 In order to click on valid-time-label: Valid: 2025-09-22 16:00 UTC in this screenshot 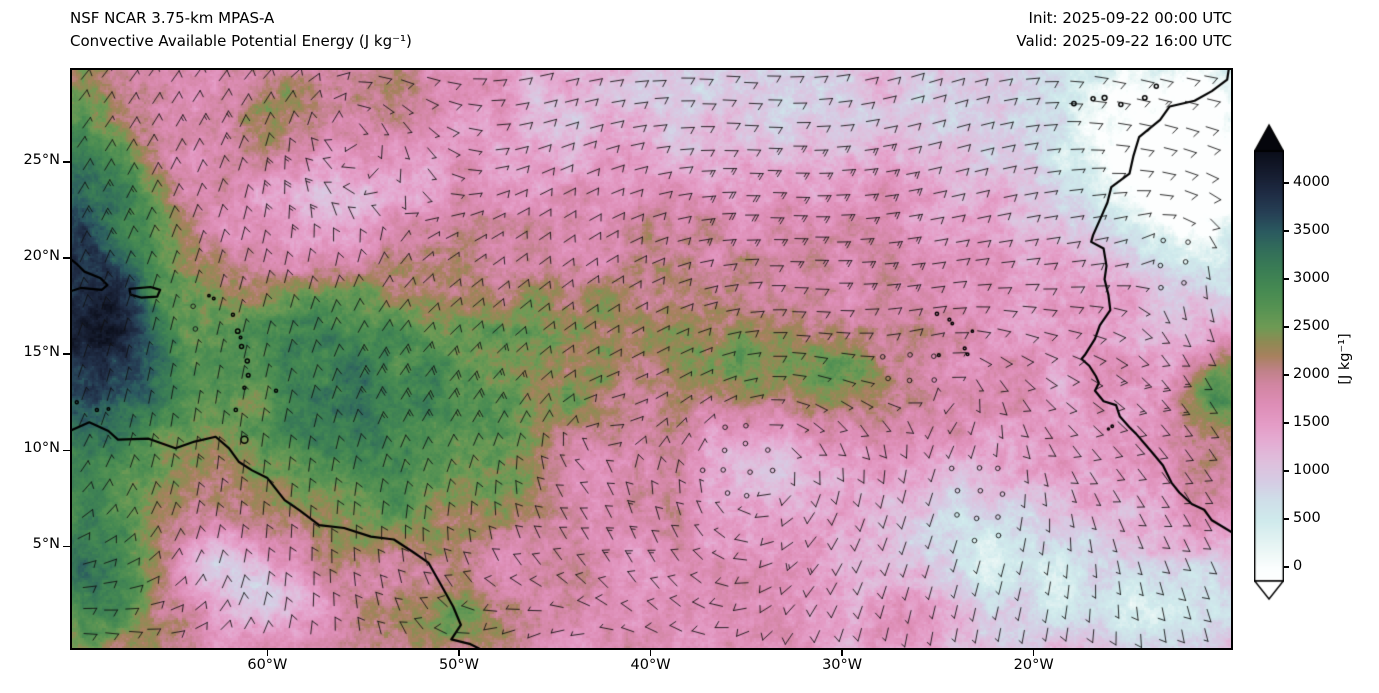, I will do `click(1124, 41)`.